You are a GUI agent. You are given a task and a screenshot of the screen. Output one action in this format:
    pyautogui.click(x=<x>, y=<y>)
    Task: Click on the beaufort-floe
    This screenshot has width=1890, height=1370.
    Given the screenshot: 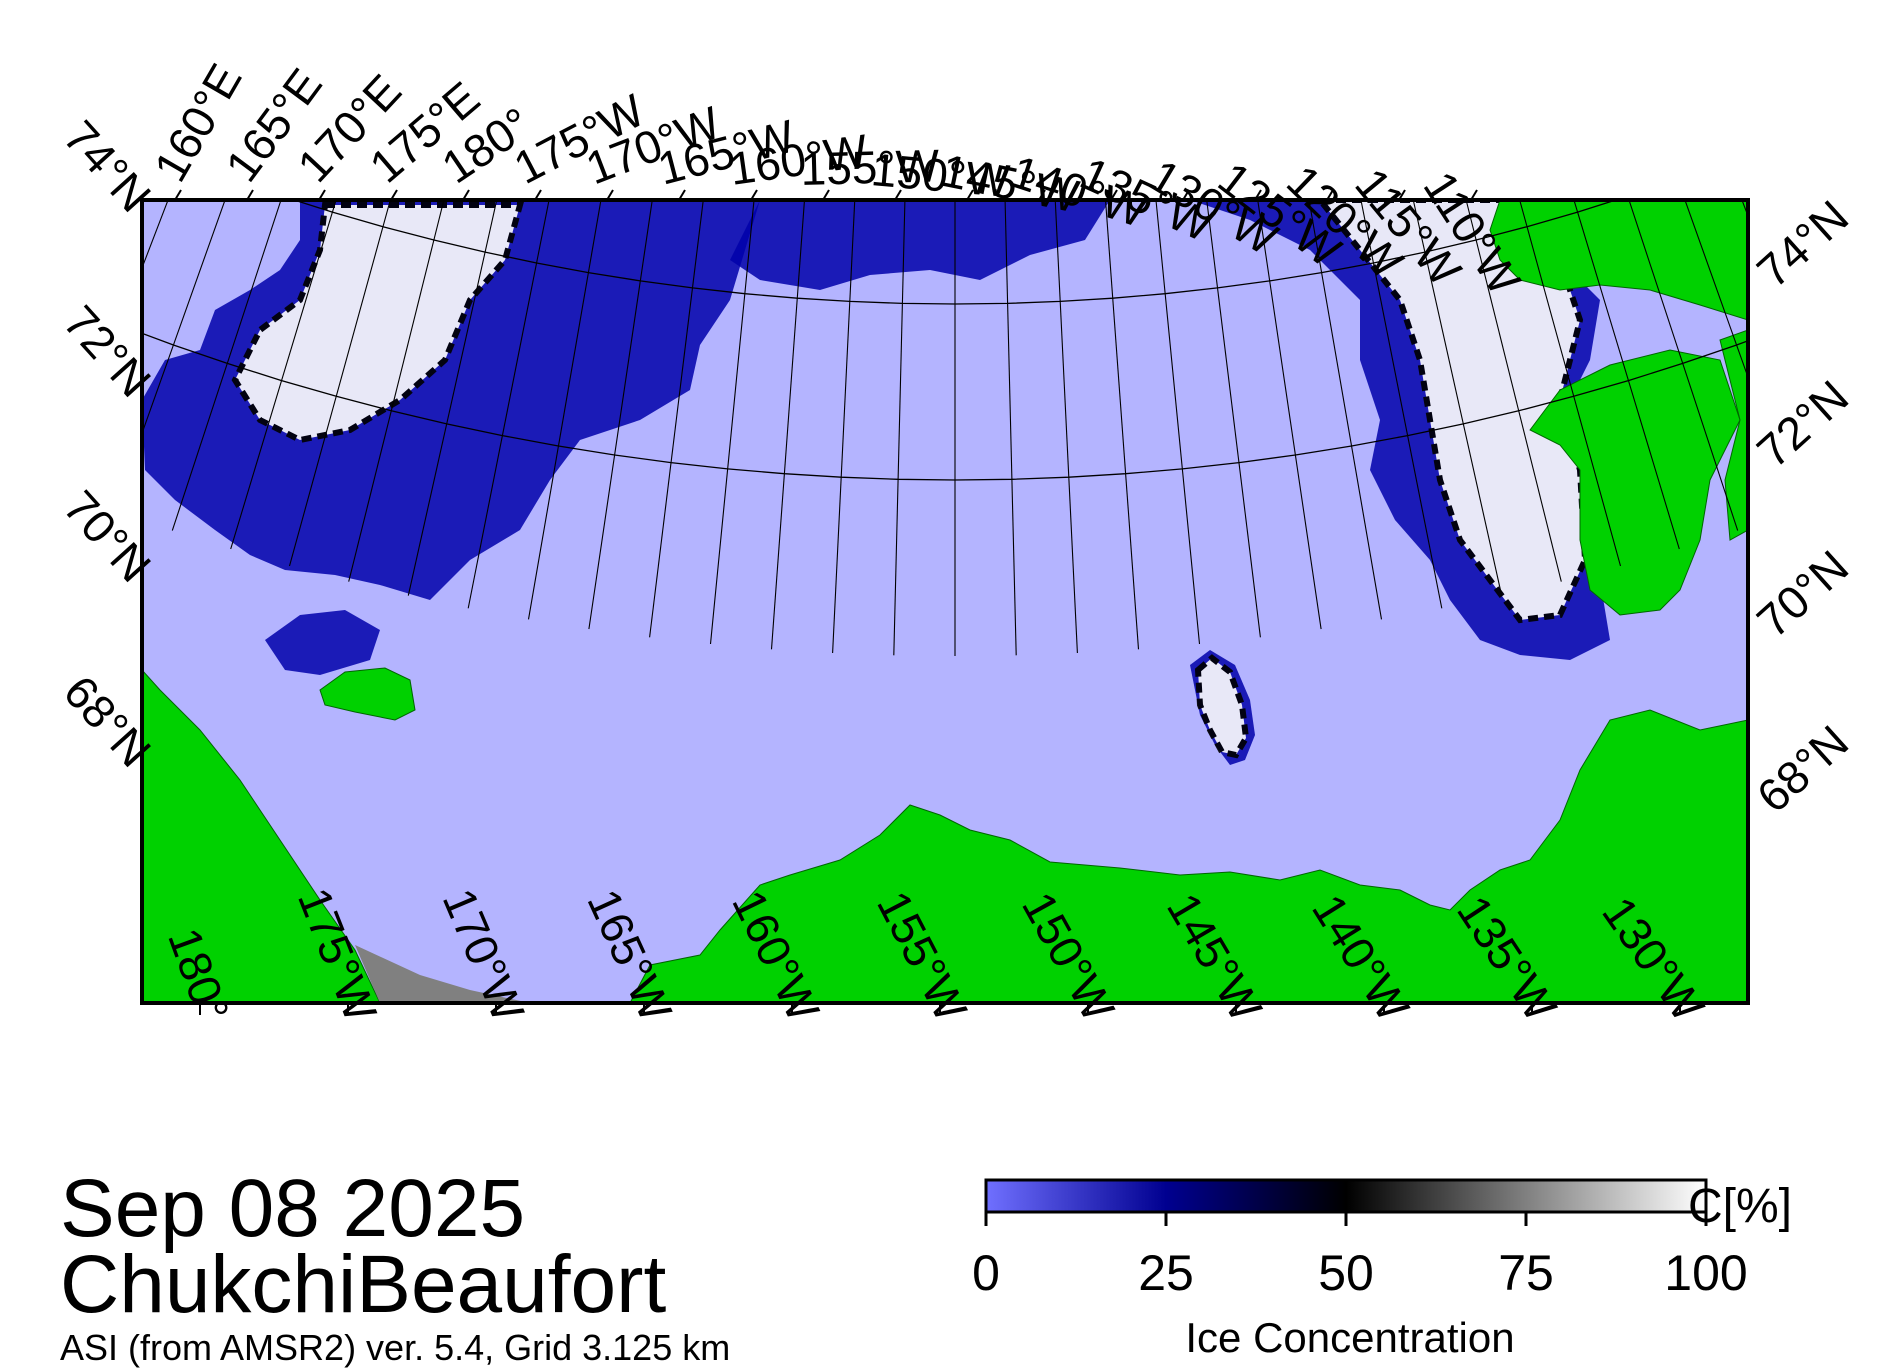 What is the action you would take?
    pyautogui.click(x=1222, y=706)
    